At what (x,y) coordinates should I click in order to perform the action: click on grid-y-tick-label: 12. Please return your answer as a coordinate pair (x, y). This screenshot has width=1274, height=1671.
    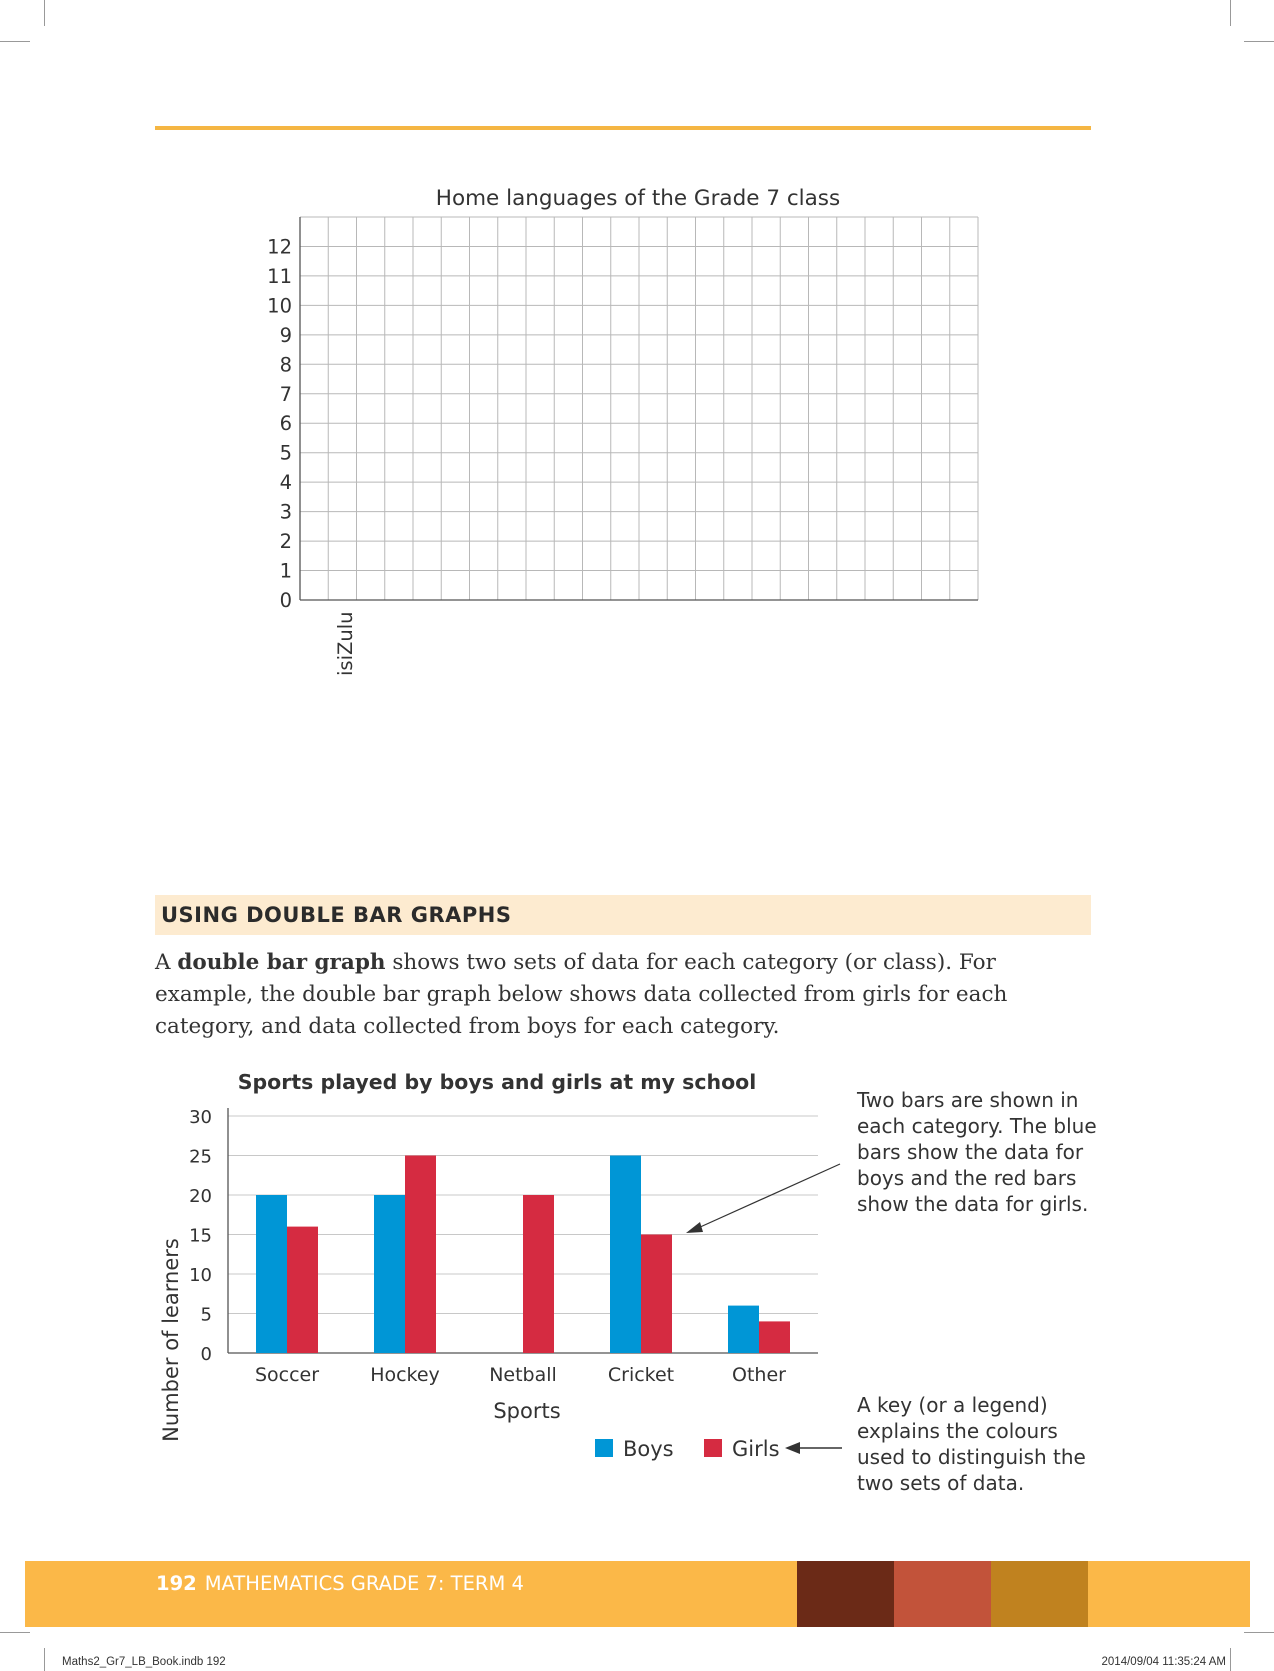
    Looking at the image, I should click on (279, 246).